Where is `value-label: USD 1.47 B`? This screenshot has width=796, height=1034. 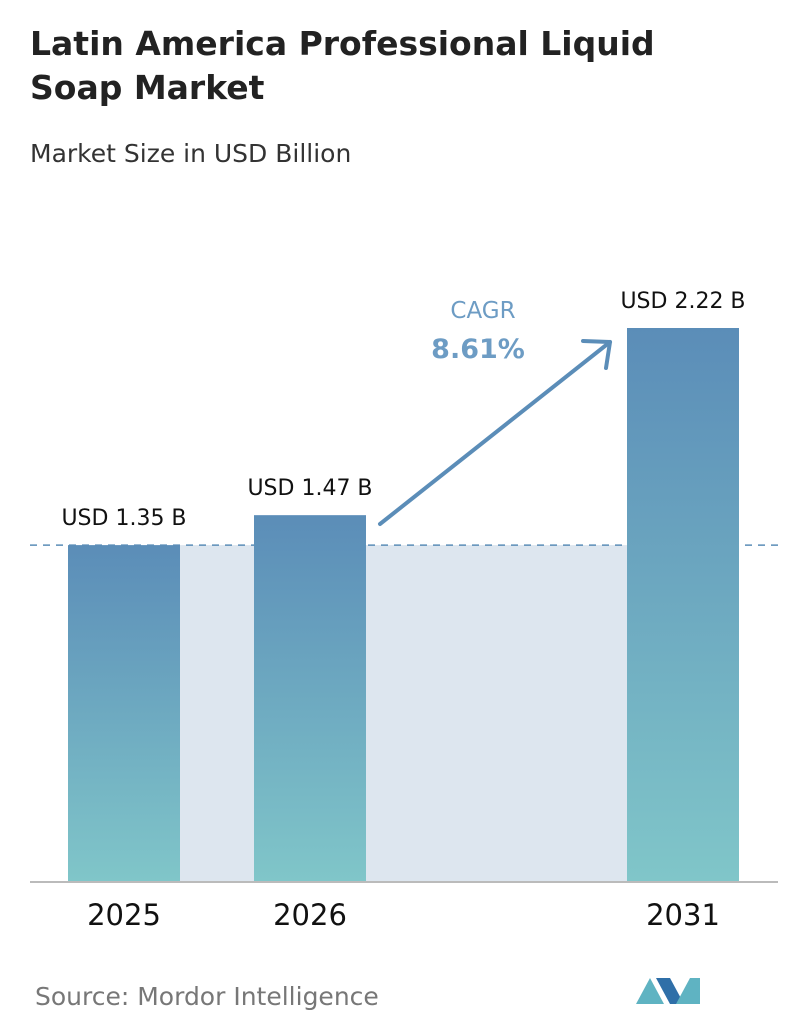
value-label: USD 1.47 B is located at coordinates (309, 488).